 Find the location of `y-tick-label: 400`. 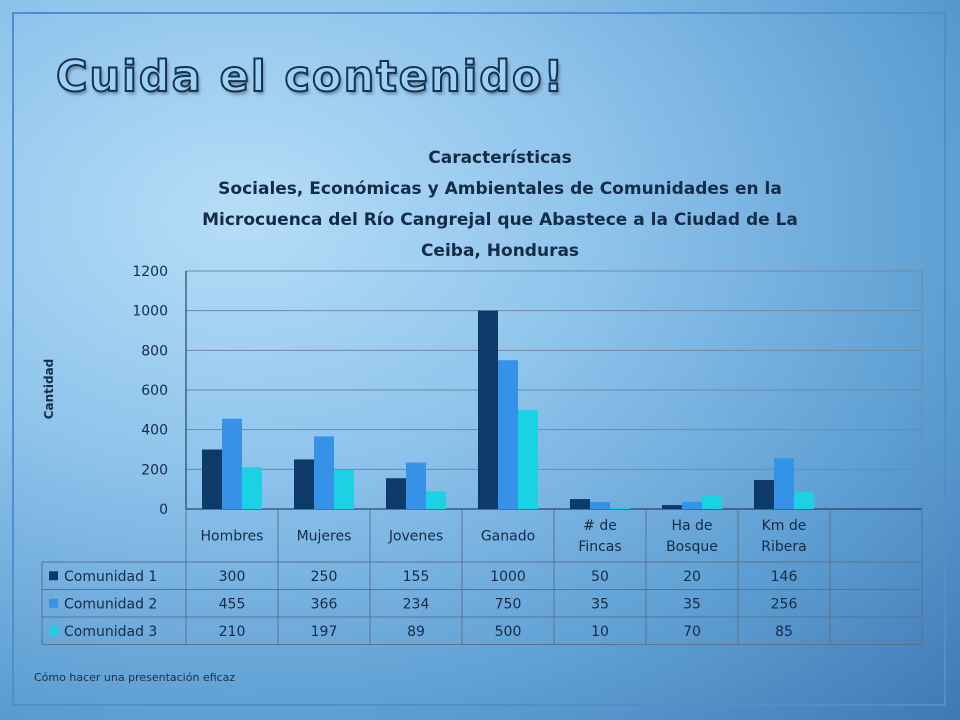

y-tick-label: 400 is located at coordinates (154, 431).